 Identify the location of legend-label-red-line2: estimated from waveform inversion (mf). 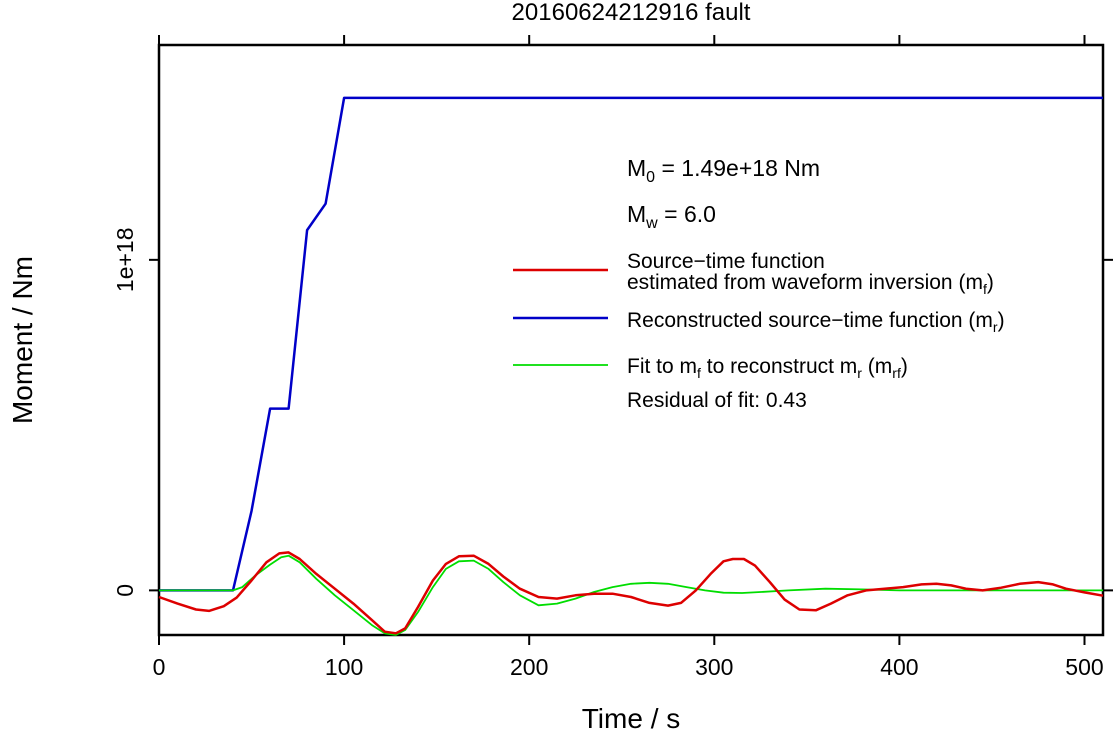
(810, 284).